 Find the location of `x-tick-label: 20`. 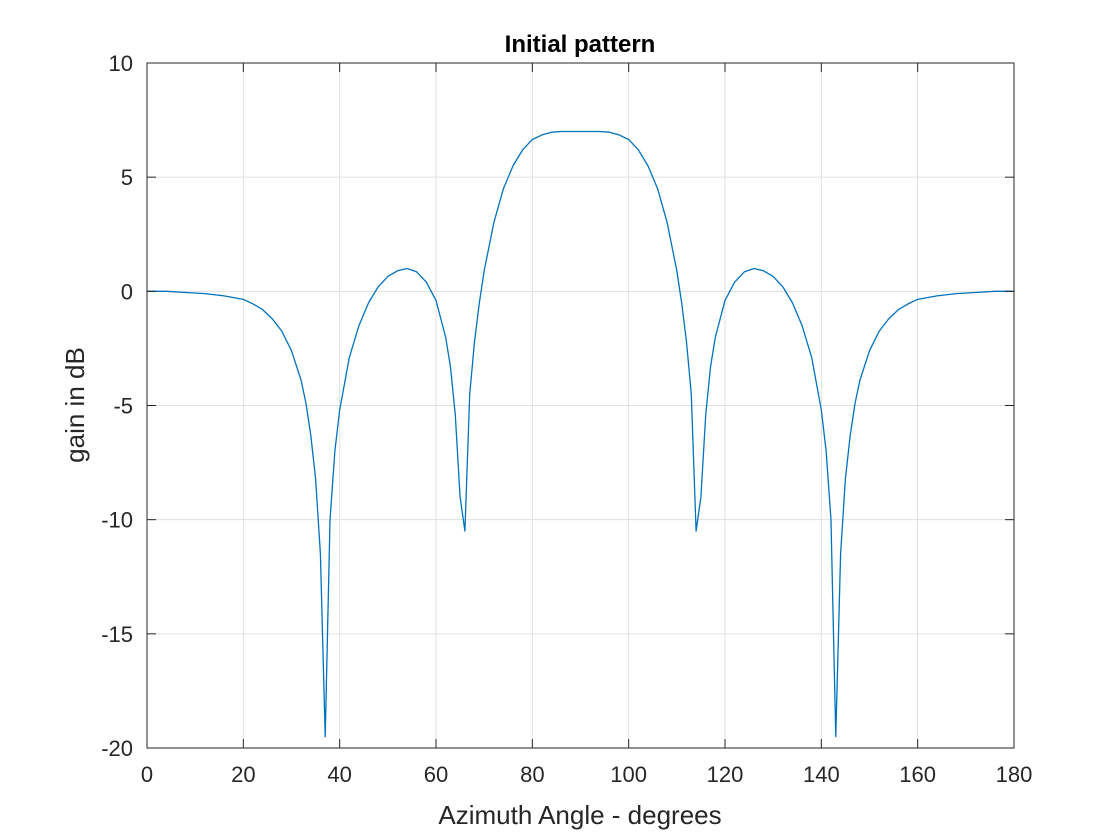

x-tick-label: 20 is located at coordinates (243, 774).